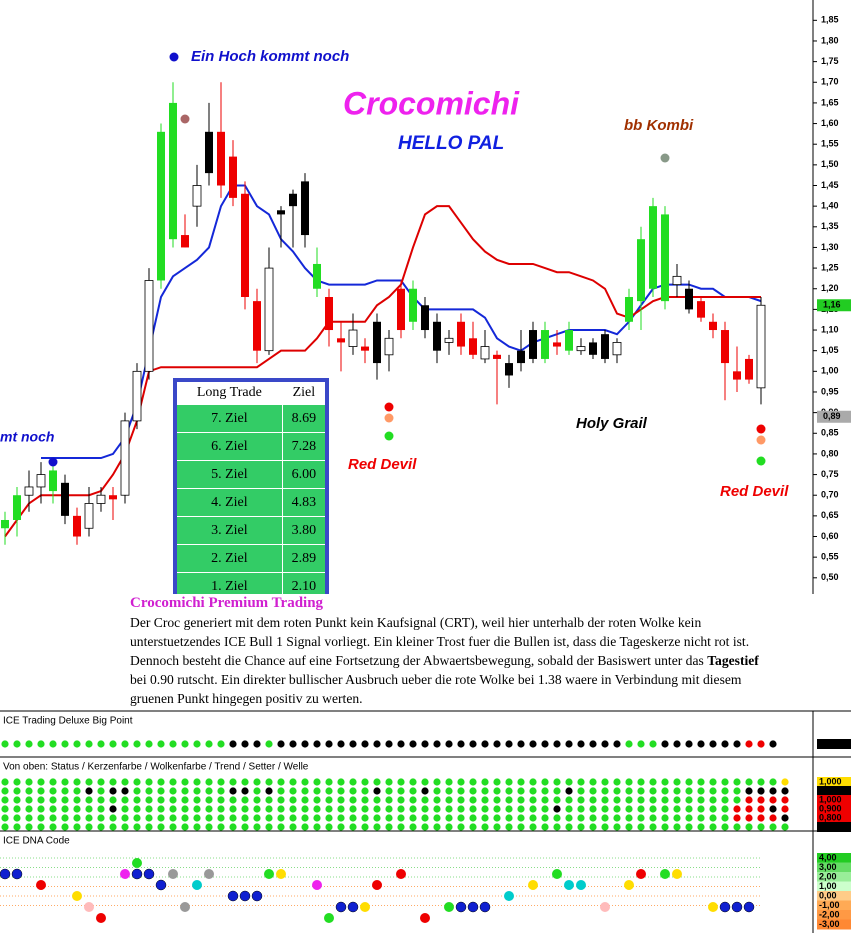 The image size is (851, 933). I want to click on panel-label: 100,0, so click(830, 743).